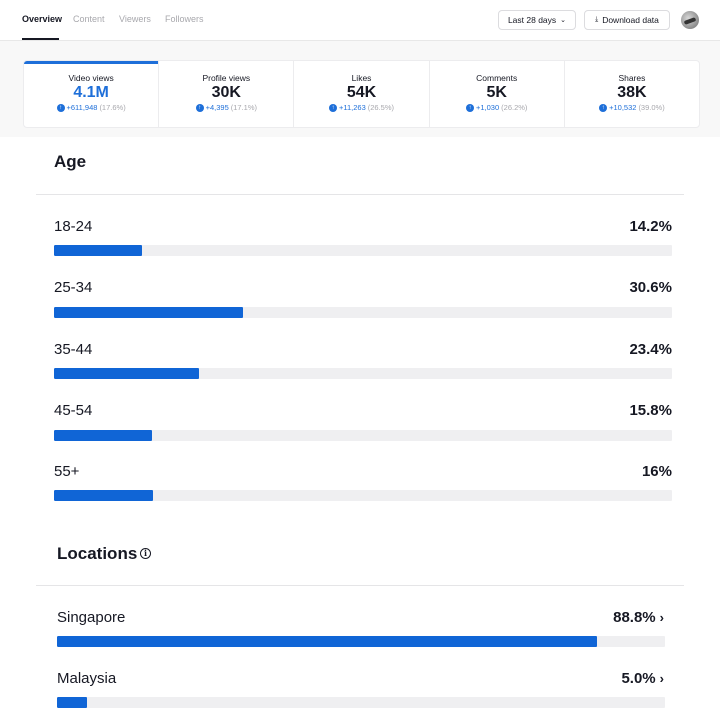 The width and height of the screenshot is (720, 720). I want to click on stat-value: 4.1M, so click(91, 92).